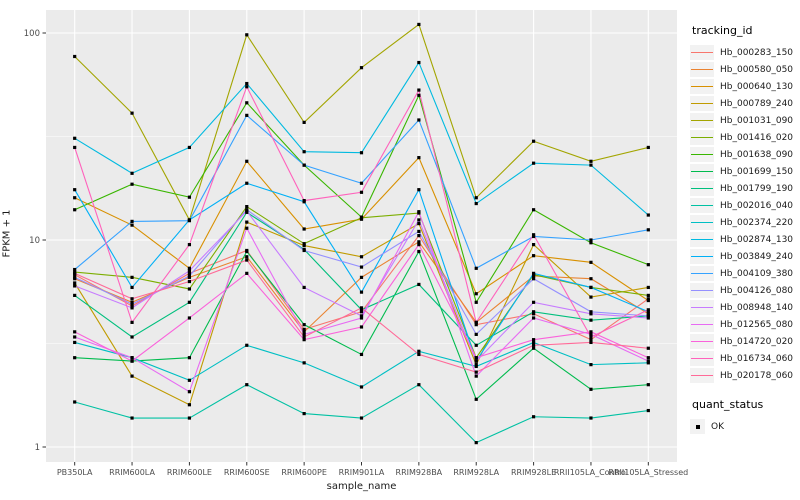 The height and width of the screenshot is (500, 800). I want to click on legend-item-Hb_004126_080: Hb_004126_080, so click(744, 290).